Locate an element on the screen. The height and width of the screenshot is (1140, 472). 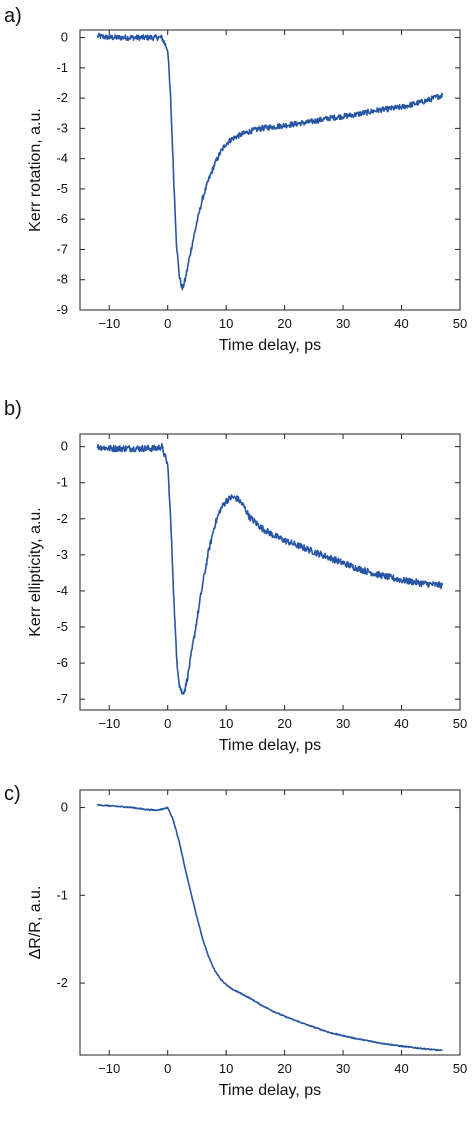
panel-label: c) is located at coordinates (12, 794).